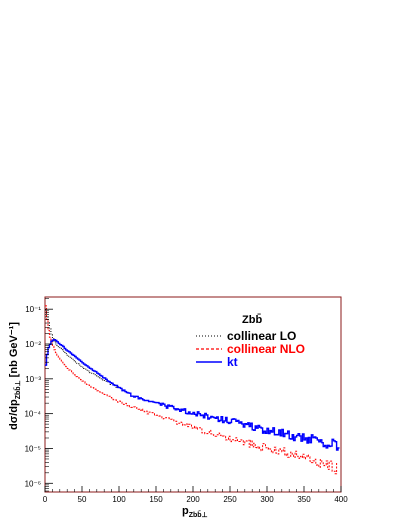  Describe the element at coordinates (198, 514) in the screenshot. I see `x-axis-title-sub: Zbb̄⊥` at that location.